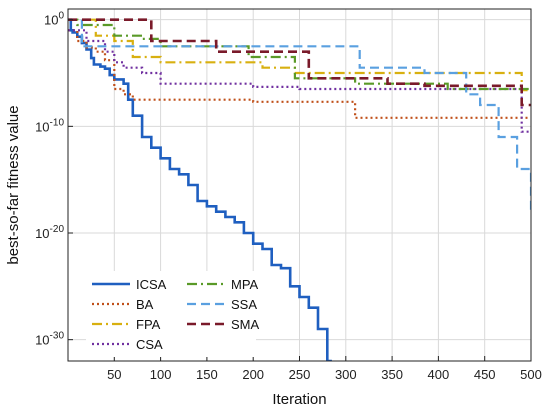 This screenshot has width=550, height=414. I want to click on legend: ICSA BA FPA CSA MPA SSA SMA, so click(173, 314).